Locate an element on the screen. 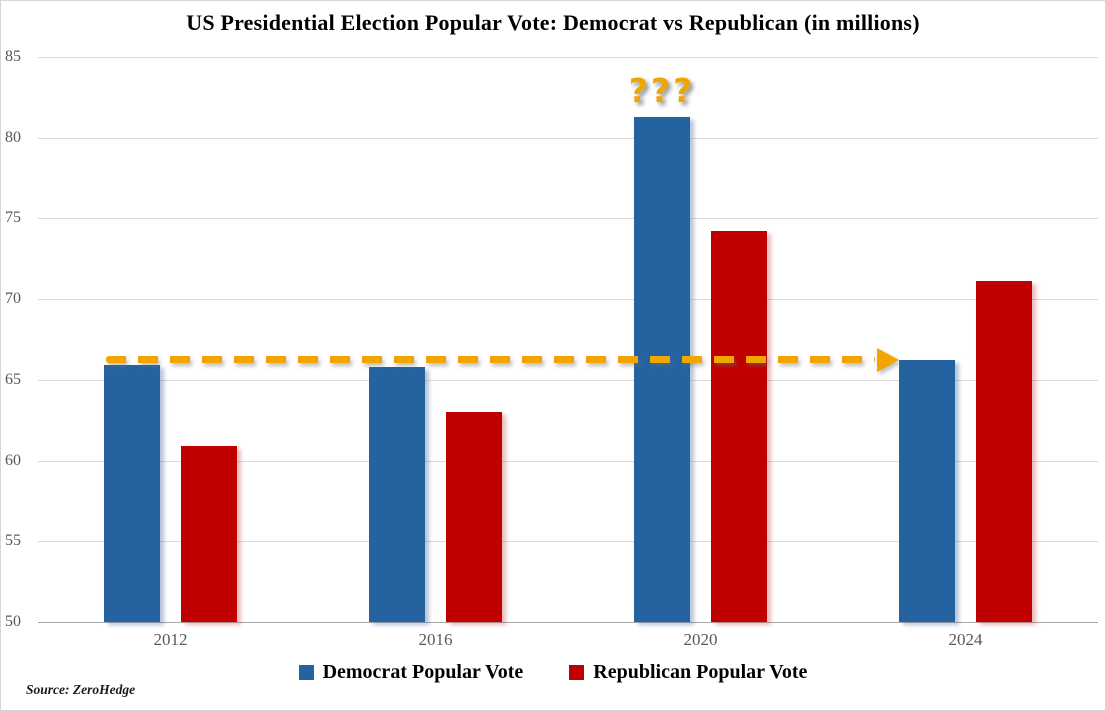  bar-democrat-2012 is located at coordinates (132, 493).